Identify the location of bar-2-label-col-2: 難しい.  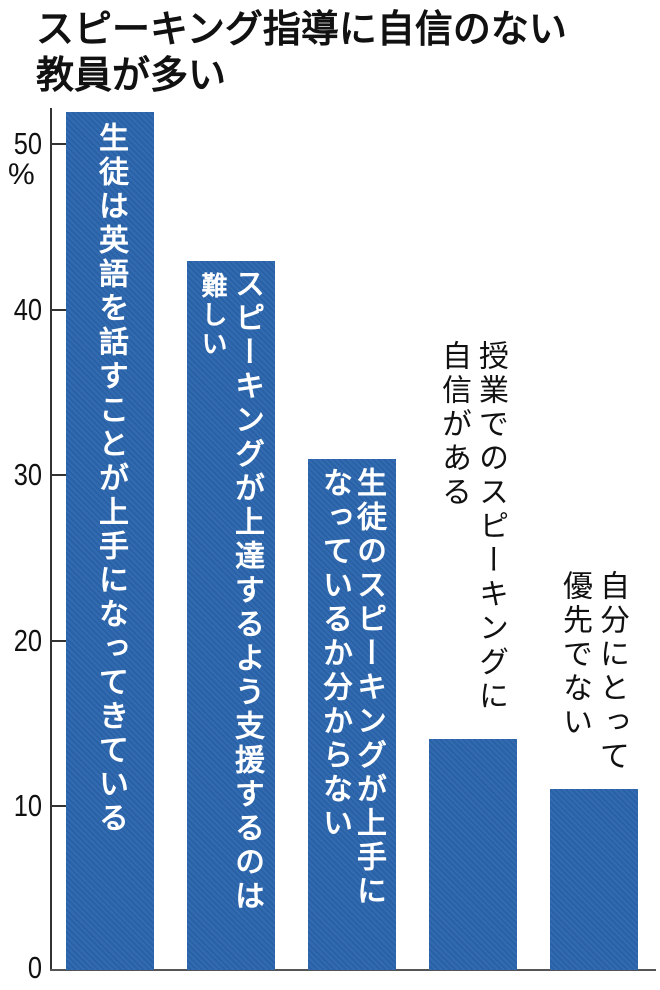
(212, 315).